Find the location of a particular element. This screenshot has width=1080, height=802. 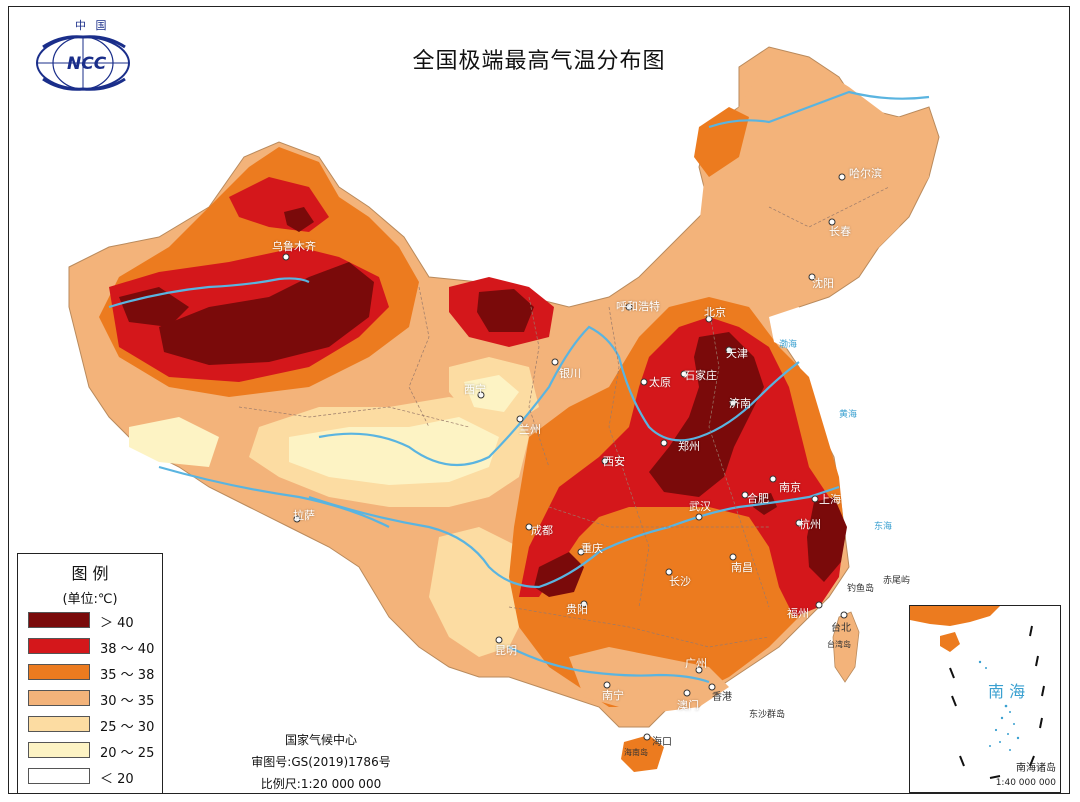

city-label-chongqing: 重庆 is located at coordinates (592, 548).